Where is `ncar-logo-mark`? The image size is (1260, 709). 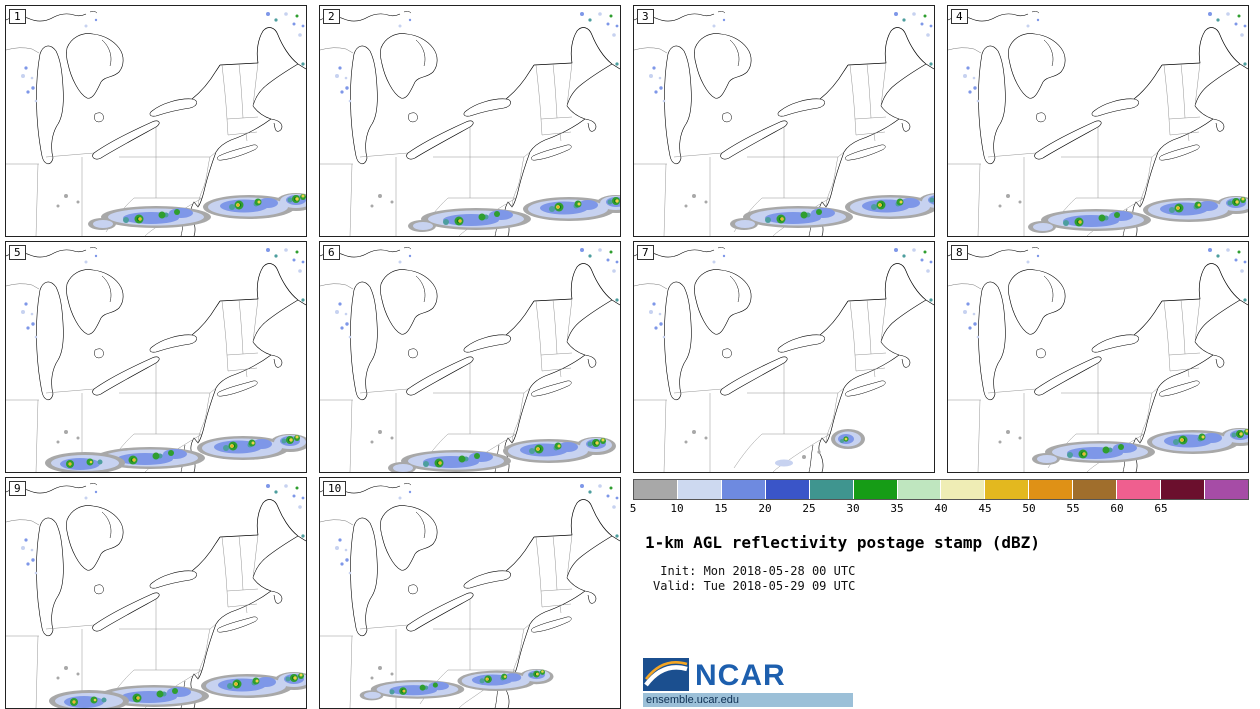
ncar-logo-mark is located at coordinates (666, 674).